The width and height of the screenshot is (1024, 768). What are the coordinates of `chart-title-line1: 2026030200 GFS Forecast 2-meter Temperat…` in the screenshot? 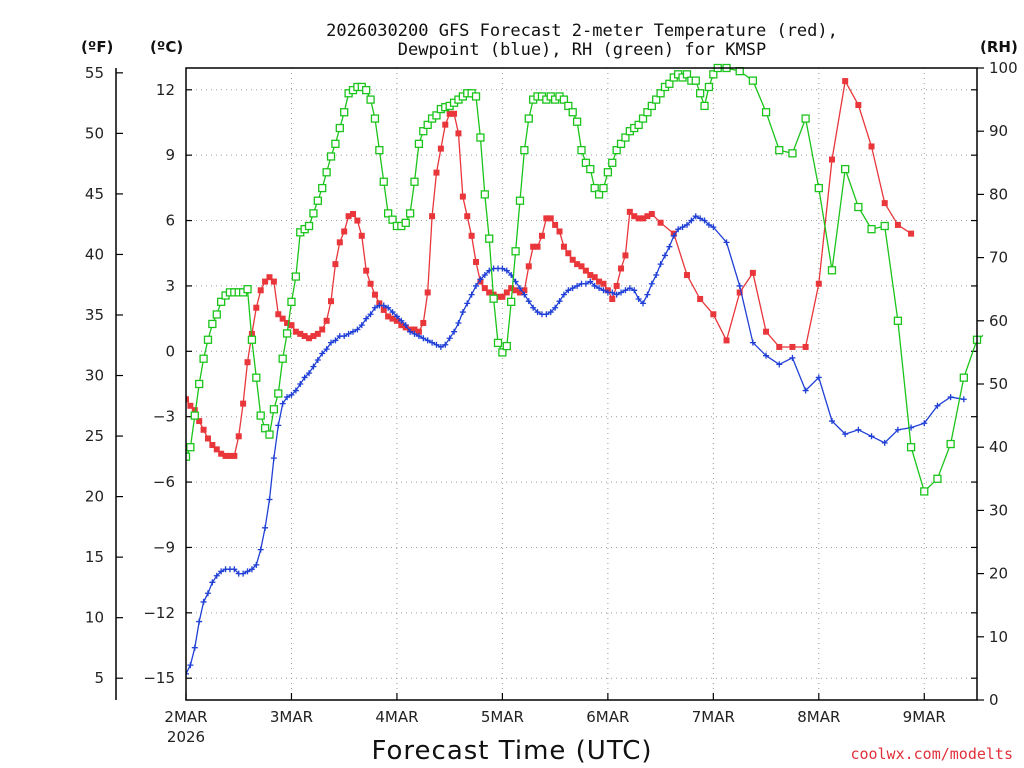 It's located at (582, 31).